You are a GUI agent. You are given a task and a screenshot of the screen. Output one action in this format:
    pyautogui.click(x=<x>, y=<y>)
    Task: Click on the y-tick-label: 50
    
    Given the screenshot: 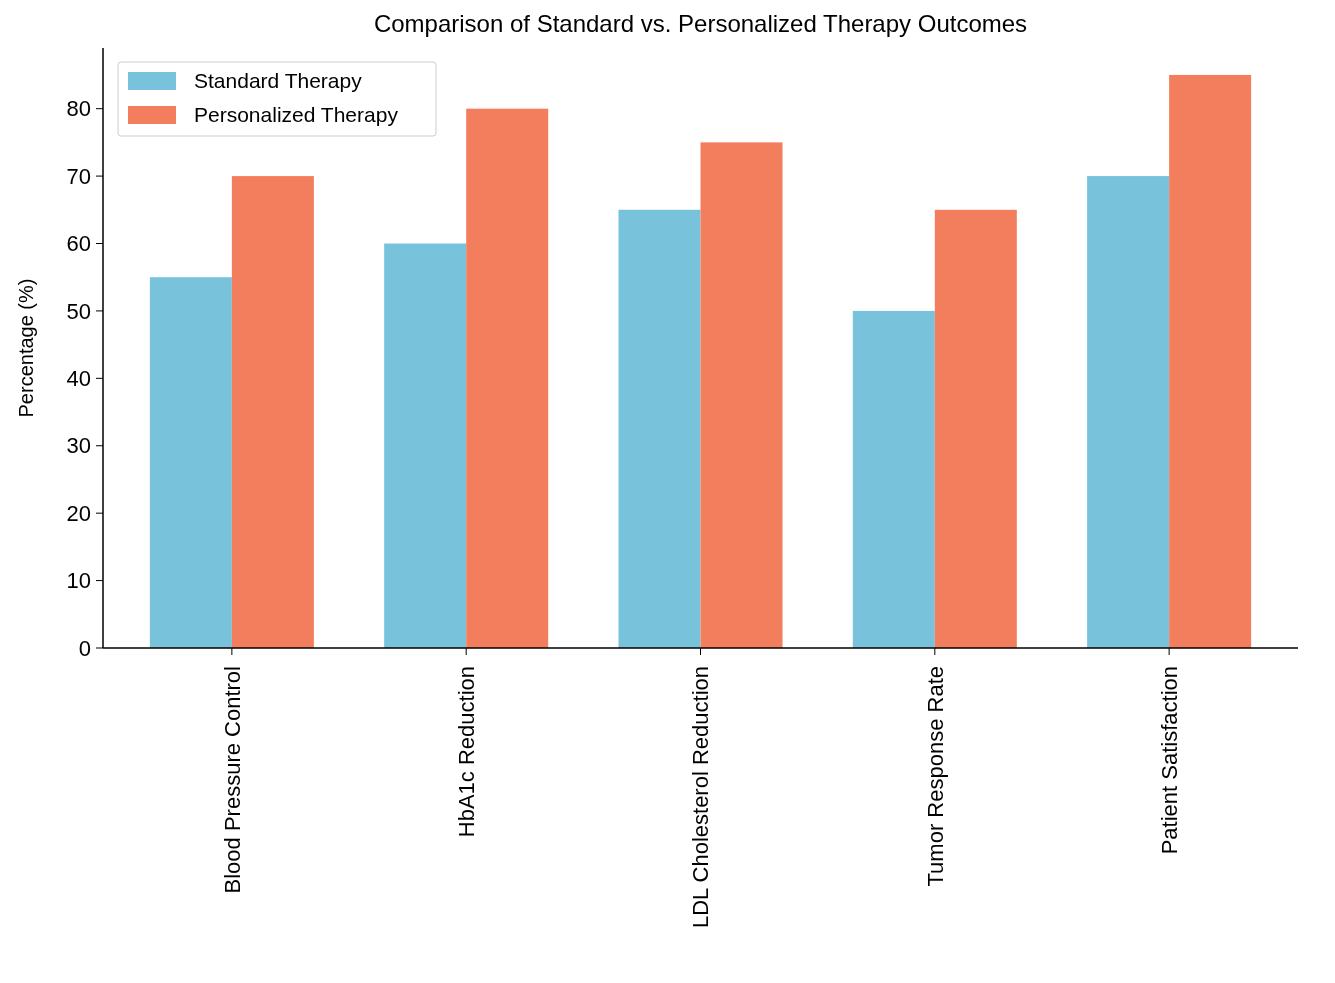 What is the action you would take?
    pyautogui.click(x=78, y=311)
    